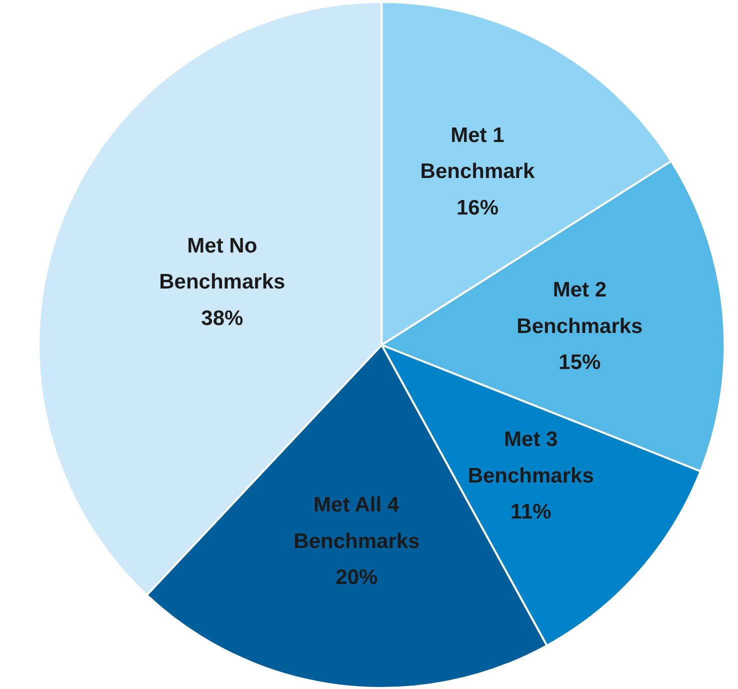 The height and width of the screenshot is (689, 738). What do you see at coordinates (531, 458) in the screenshot?
I see `slice-label: Met 3 Benchmarks` at bounding box center [531, 458].